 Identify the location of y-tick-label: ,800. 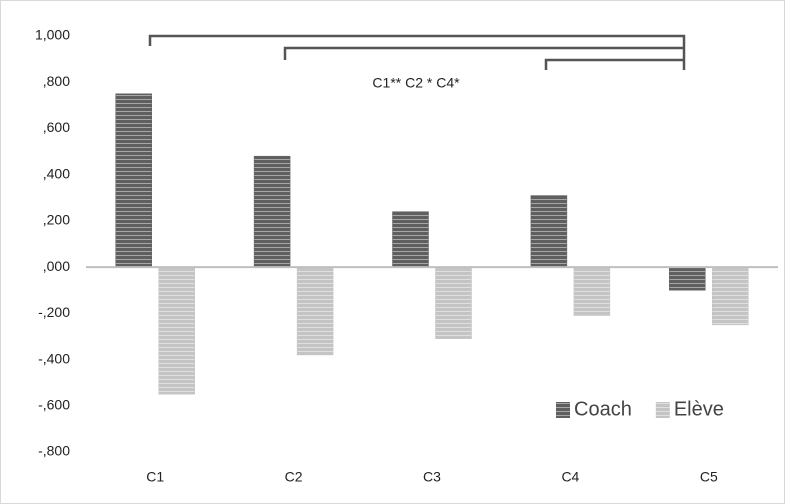
(56, 81).